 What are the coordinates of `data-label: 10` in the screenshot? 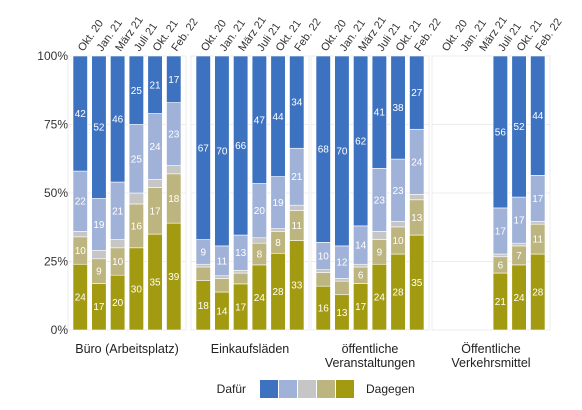 It's located at (81, 251).